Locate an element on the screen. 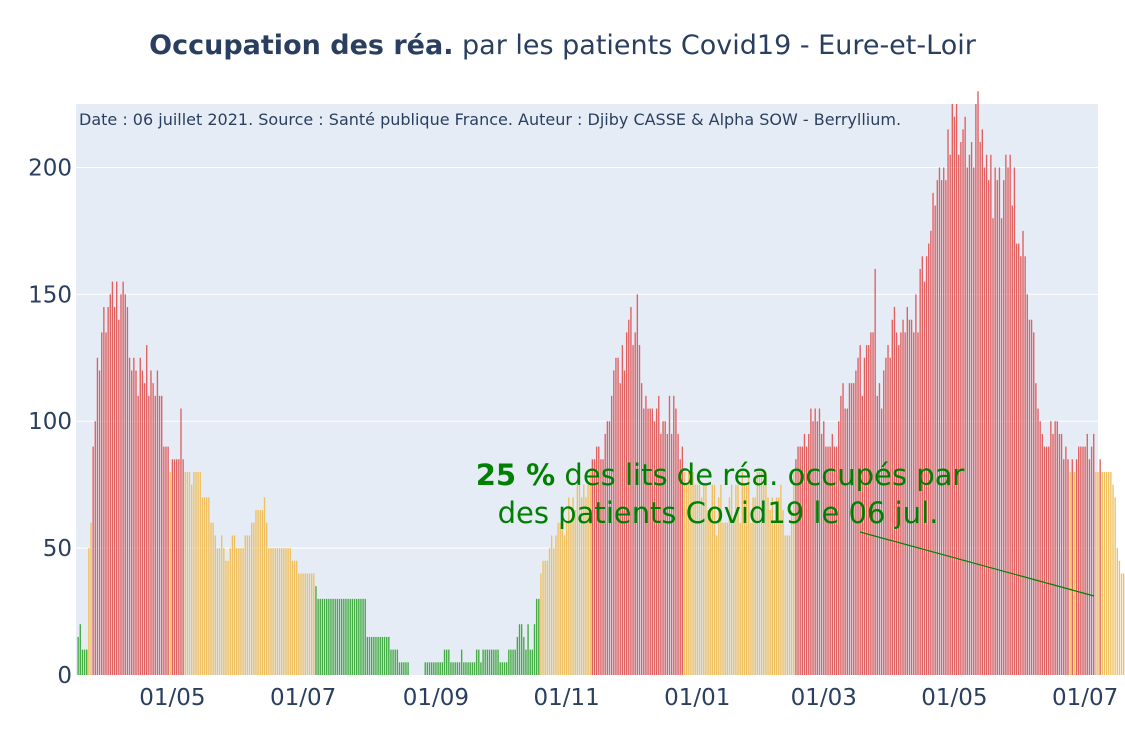  y-tick-label: 0 is located at coordinates (64, 676).